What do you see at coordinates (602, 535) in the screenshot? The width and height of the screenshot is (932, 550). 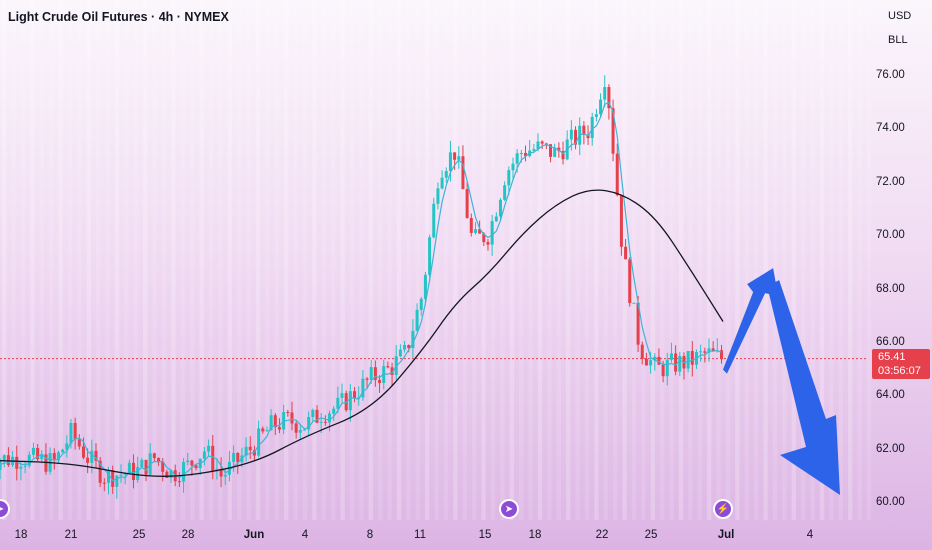 I see `time-tick-label: 22` at bounding box center [602, 535].